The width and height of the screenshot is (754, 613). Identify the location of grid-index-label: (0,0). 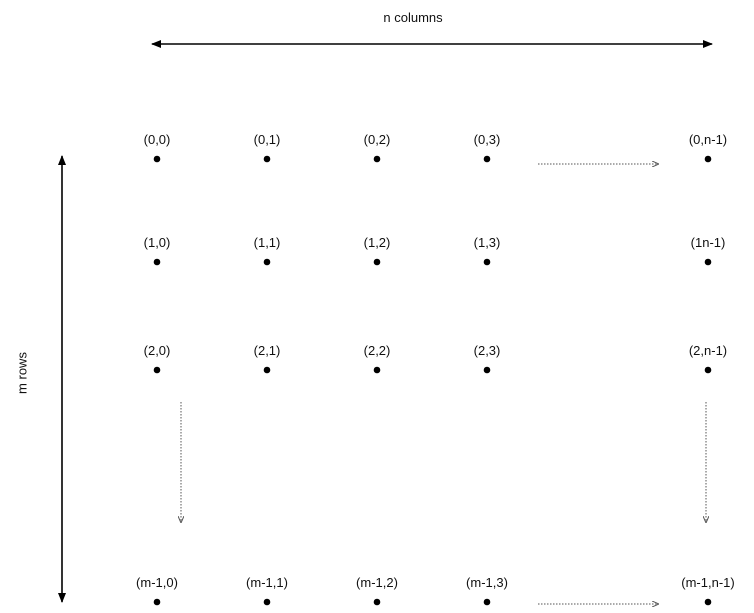
(157, 139).